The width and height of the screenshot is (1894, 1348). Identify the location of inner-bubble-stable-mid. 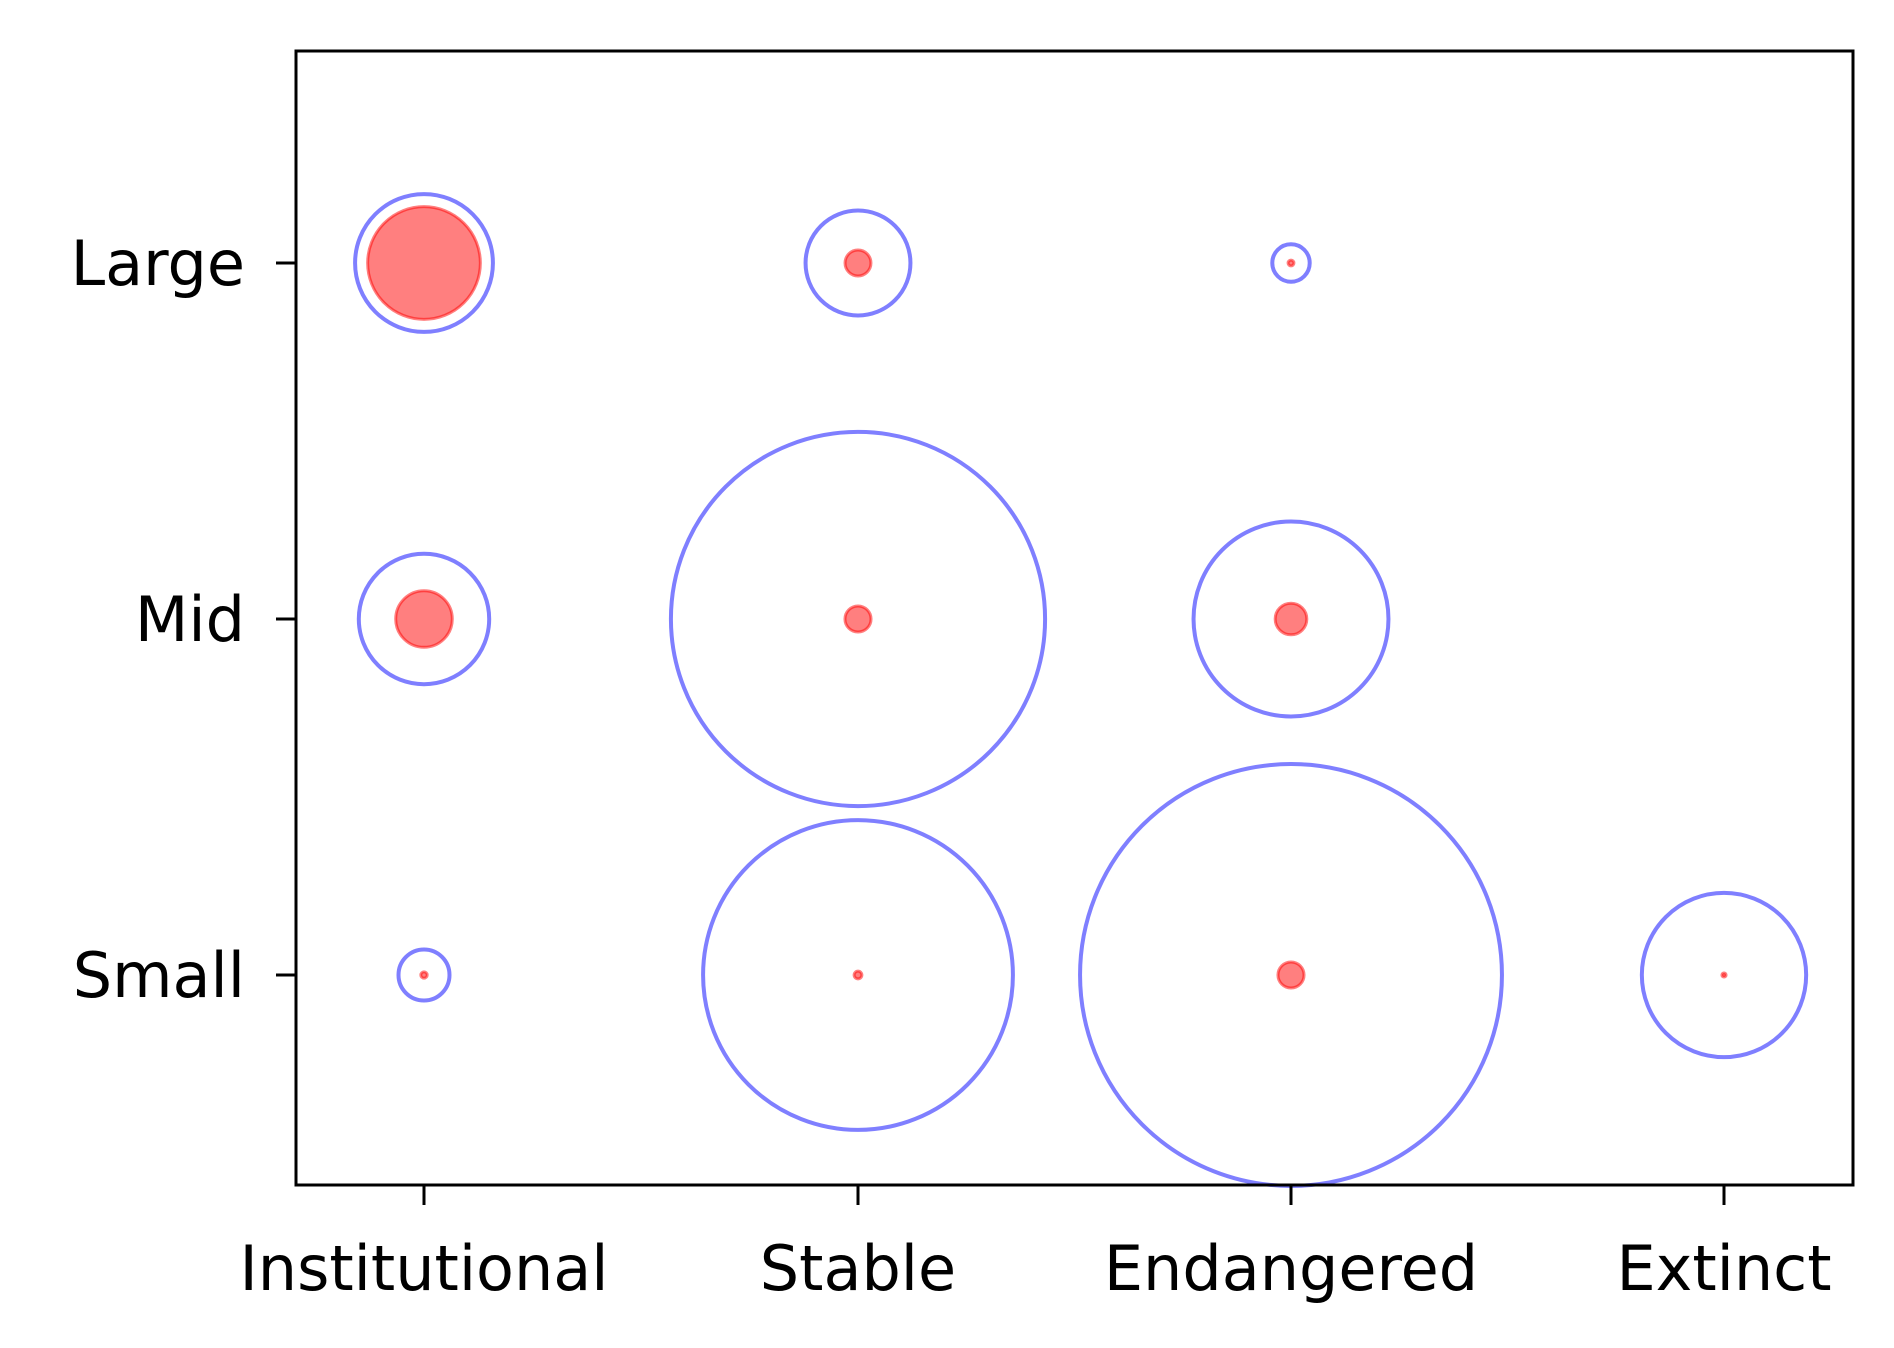
(858, 619).